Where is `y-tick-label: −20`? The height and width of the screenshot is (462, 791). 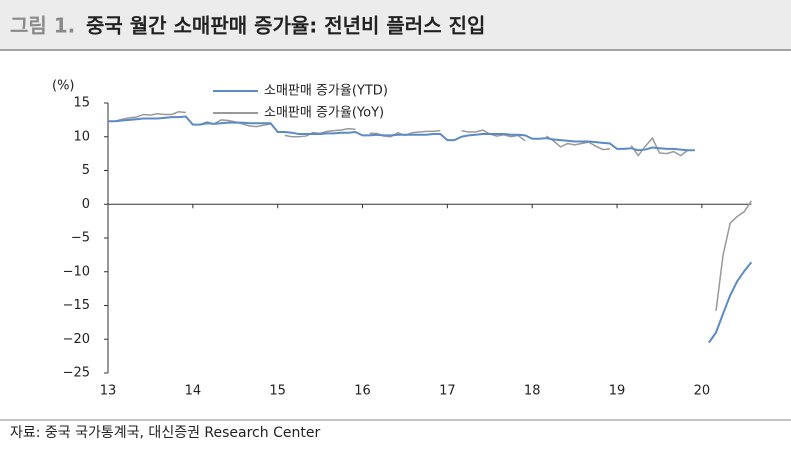
y-tick-label: −20 is located at coordinates (76, 339).